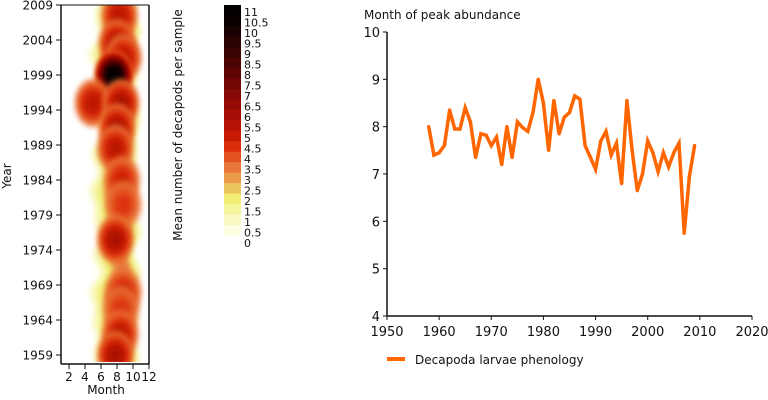 Image resolution: width=768 pixels, height=400 pixels. Describe the element at coordinates (37, 216) in the screenshot. I see `heatmap-y-tick-label: 1979` at that location.